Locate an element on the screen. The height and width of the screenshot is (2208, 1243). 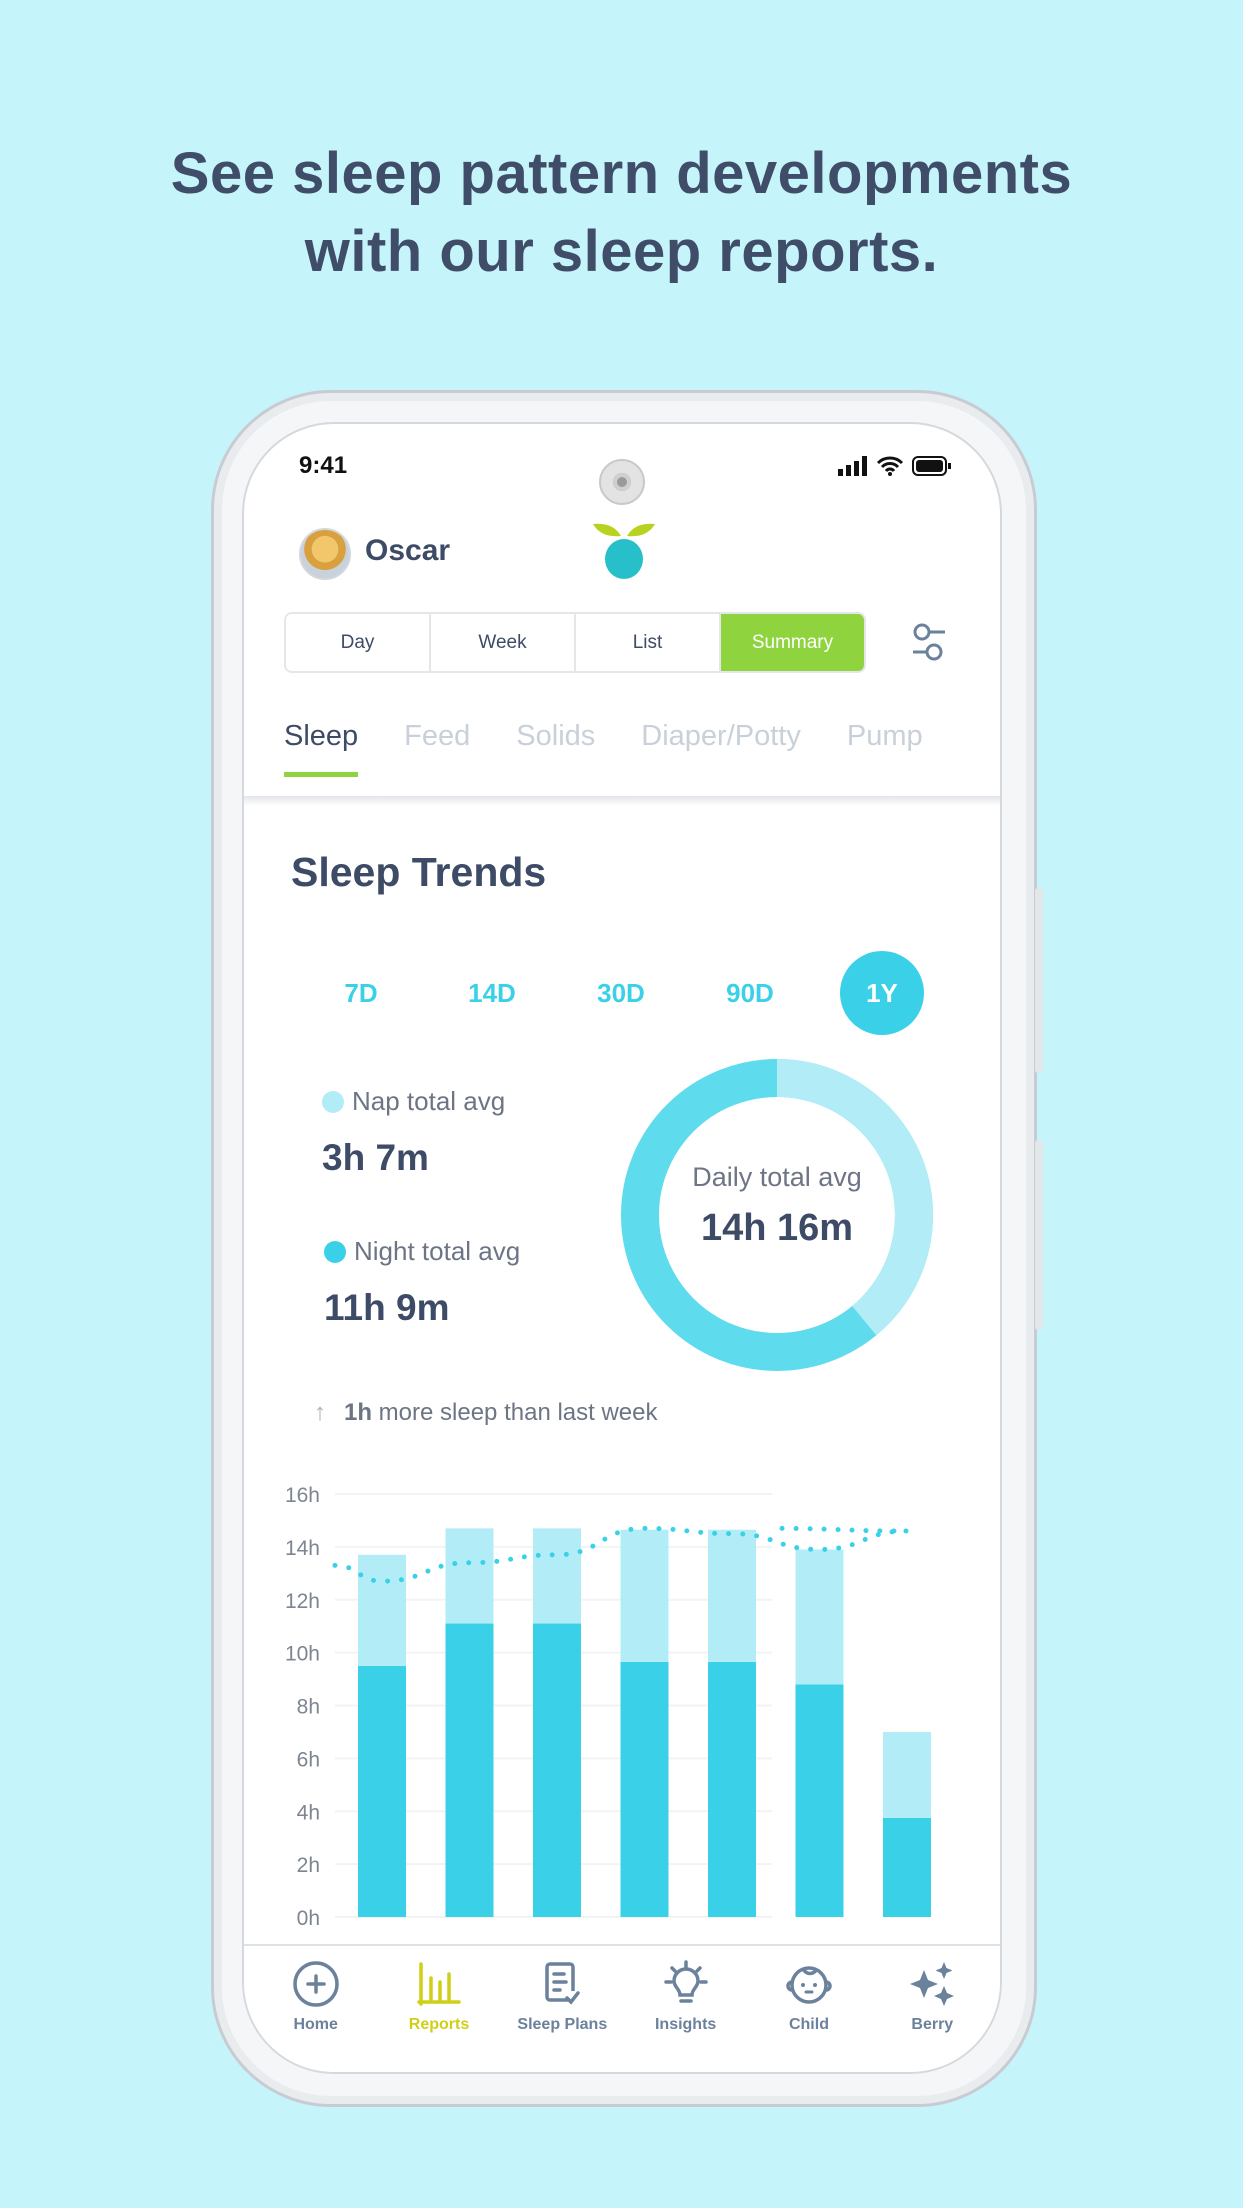
nav-reports: Reports is located at coordinates (438, 2009).